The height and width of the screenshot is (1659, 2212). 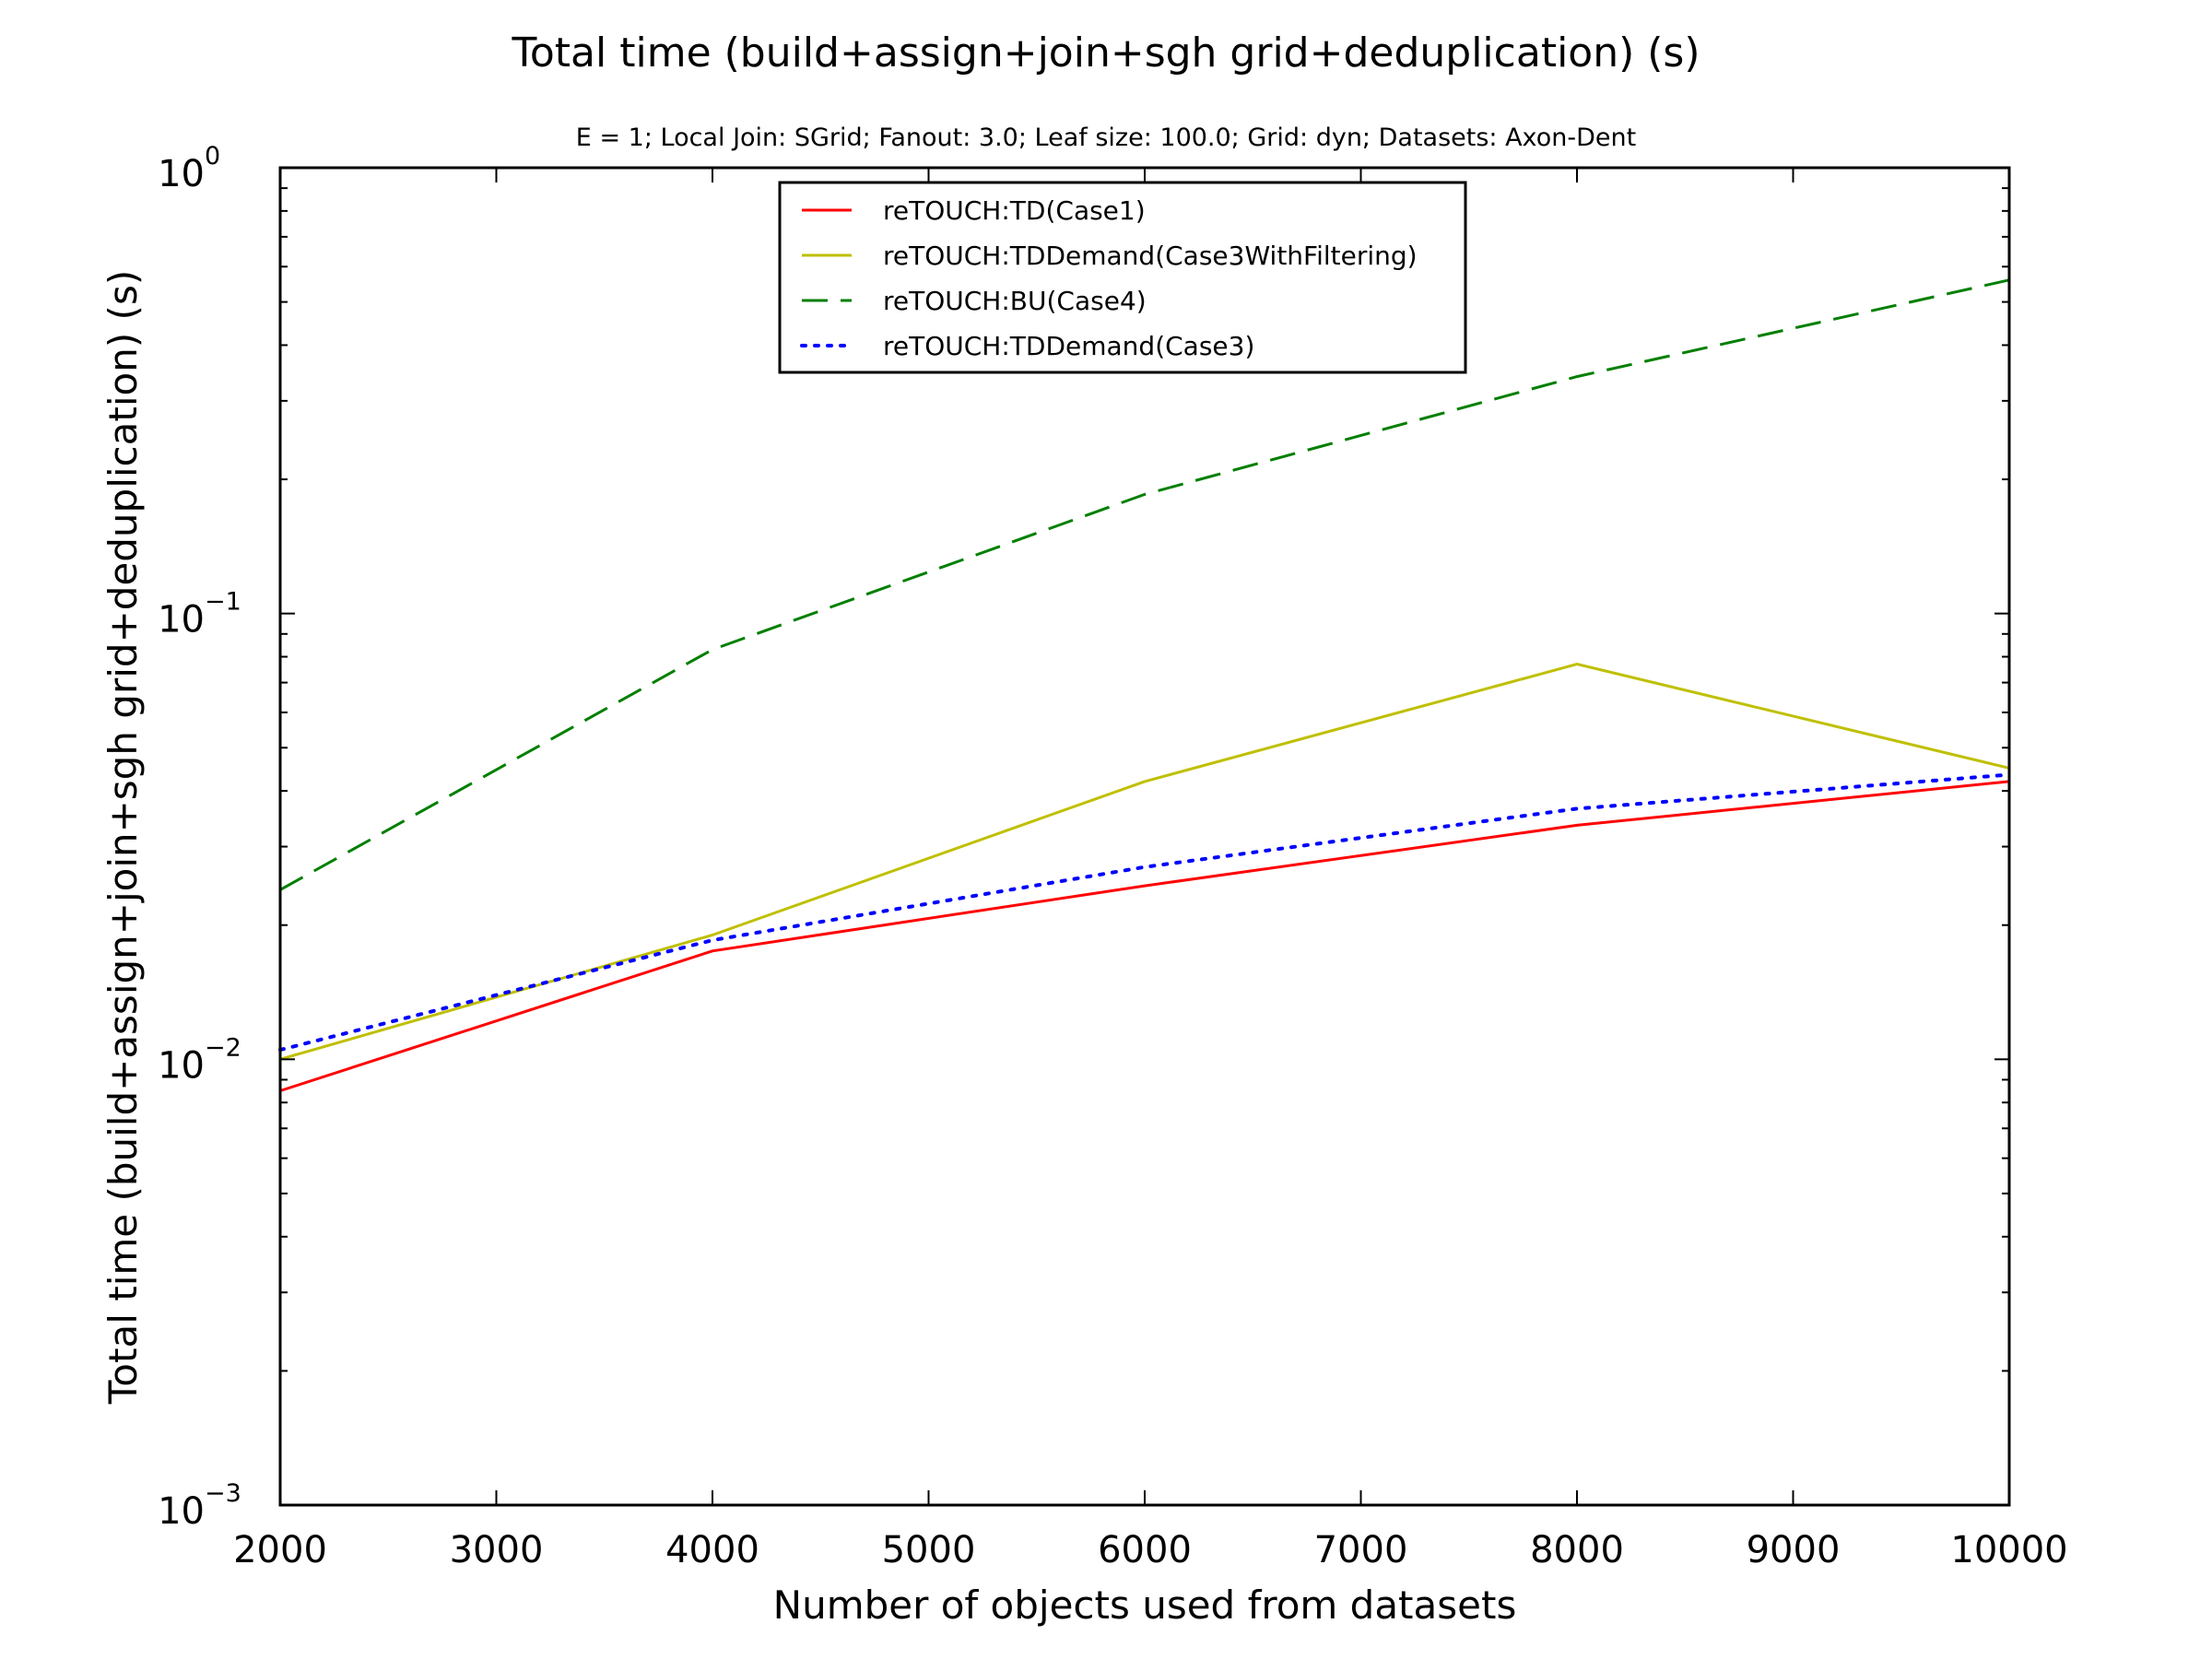 I want to click on y-tick-label: 10 0, so click(x=189, y=168).